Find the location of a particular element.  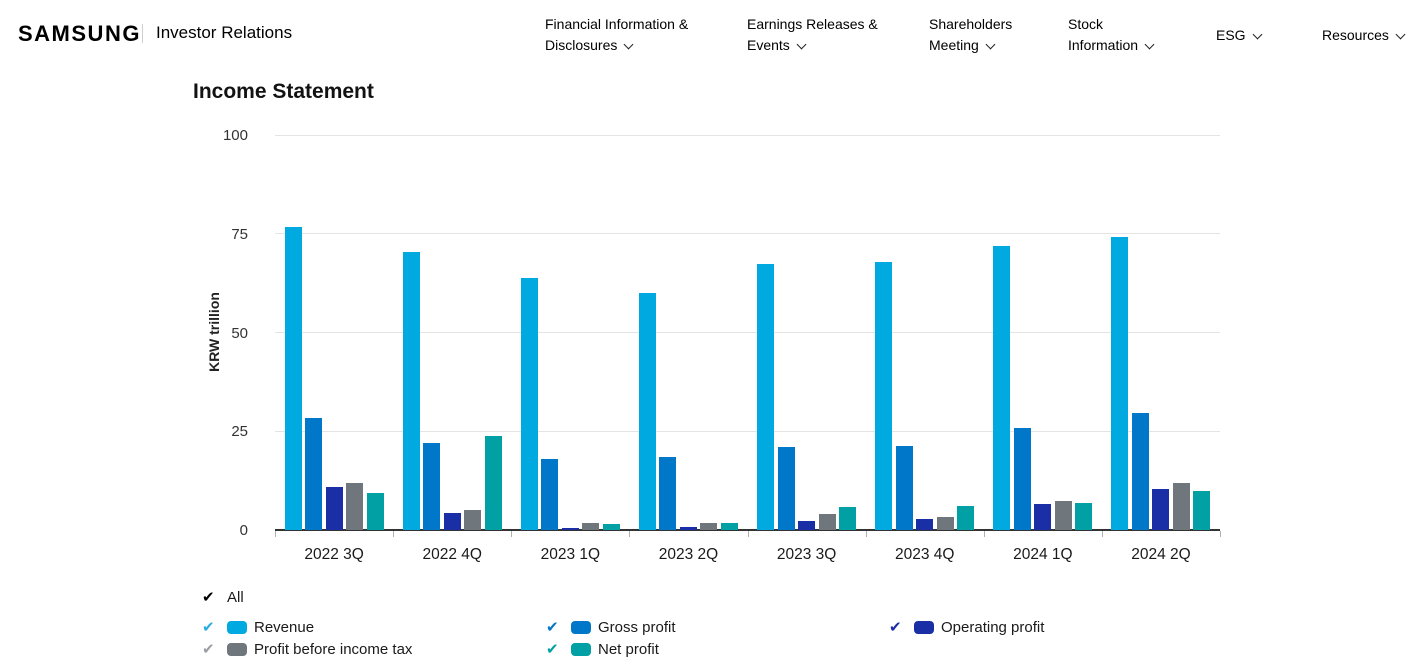

legend-item-operating-profit: ✔ Operating profit is located at coordinates (966, 627).